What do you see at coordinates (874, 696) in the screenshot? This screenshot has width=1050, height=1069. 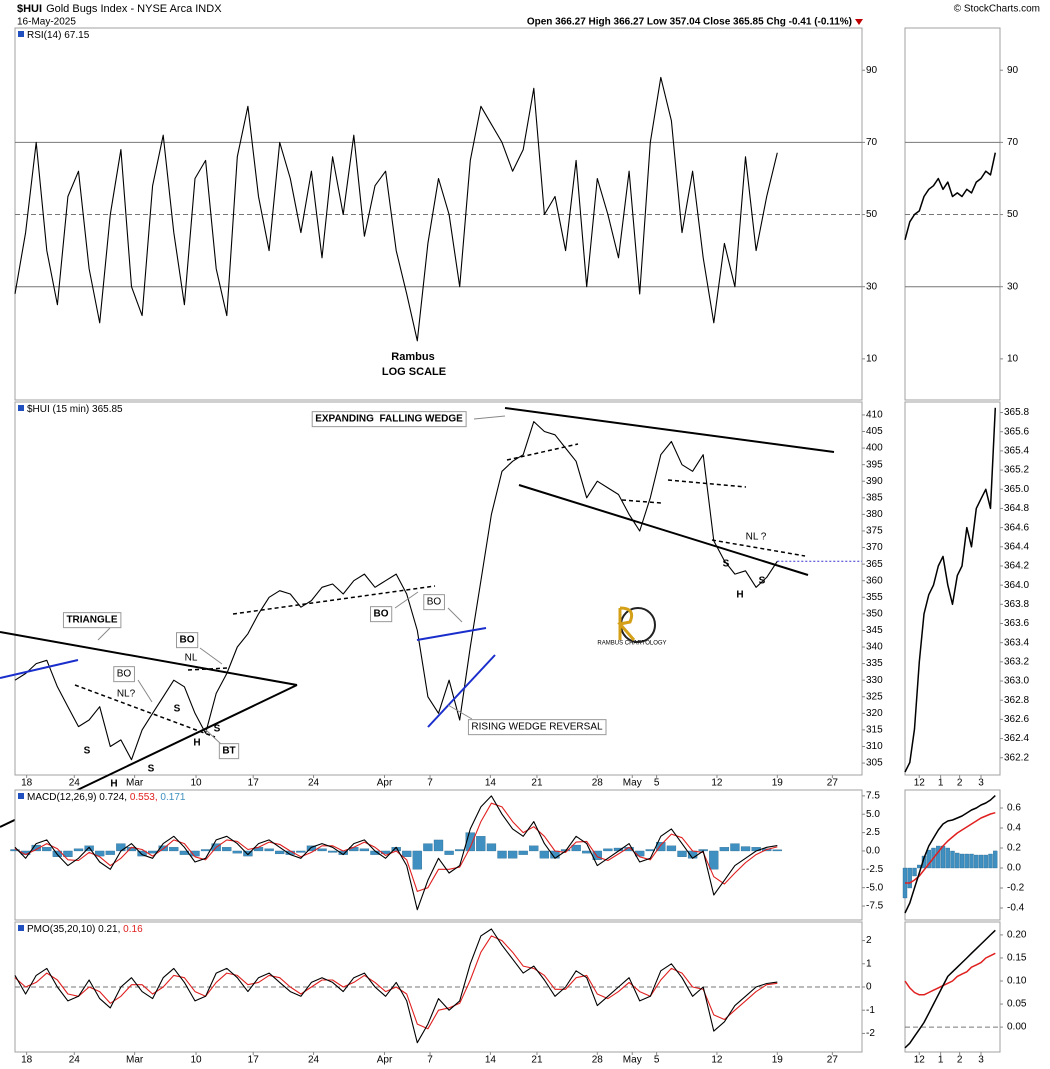 I see `y-tick-label: 325` at bounding box center [874, 696].